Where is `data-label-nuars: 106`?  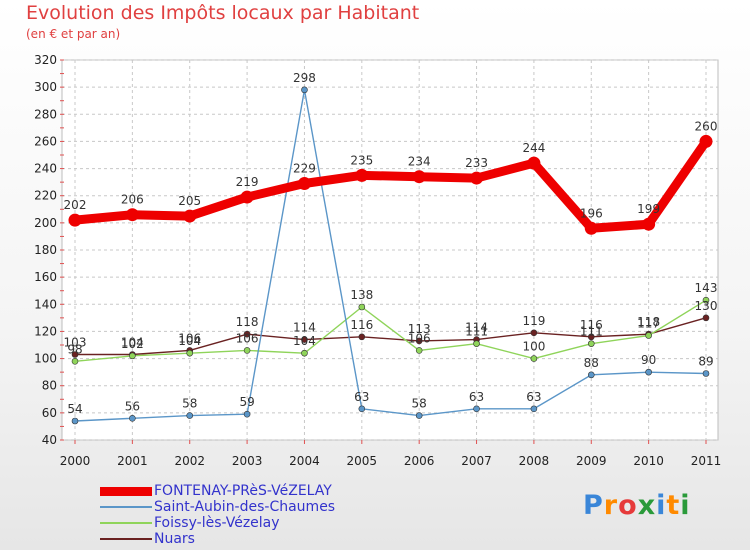 data-label-nuars: 106 is located at coordinates (189, 338).